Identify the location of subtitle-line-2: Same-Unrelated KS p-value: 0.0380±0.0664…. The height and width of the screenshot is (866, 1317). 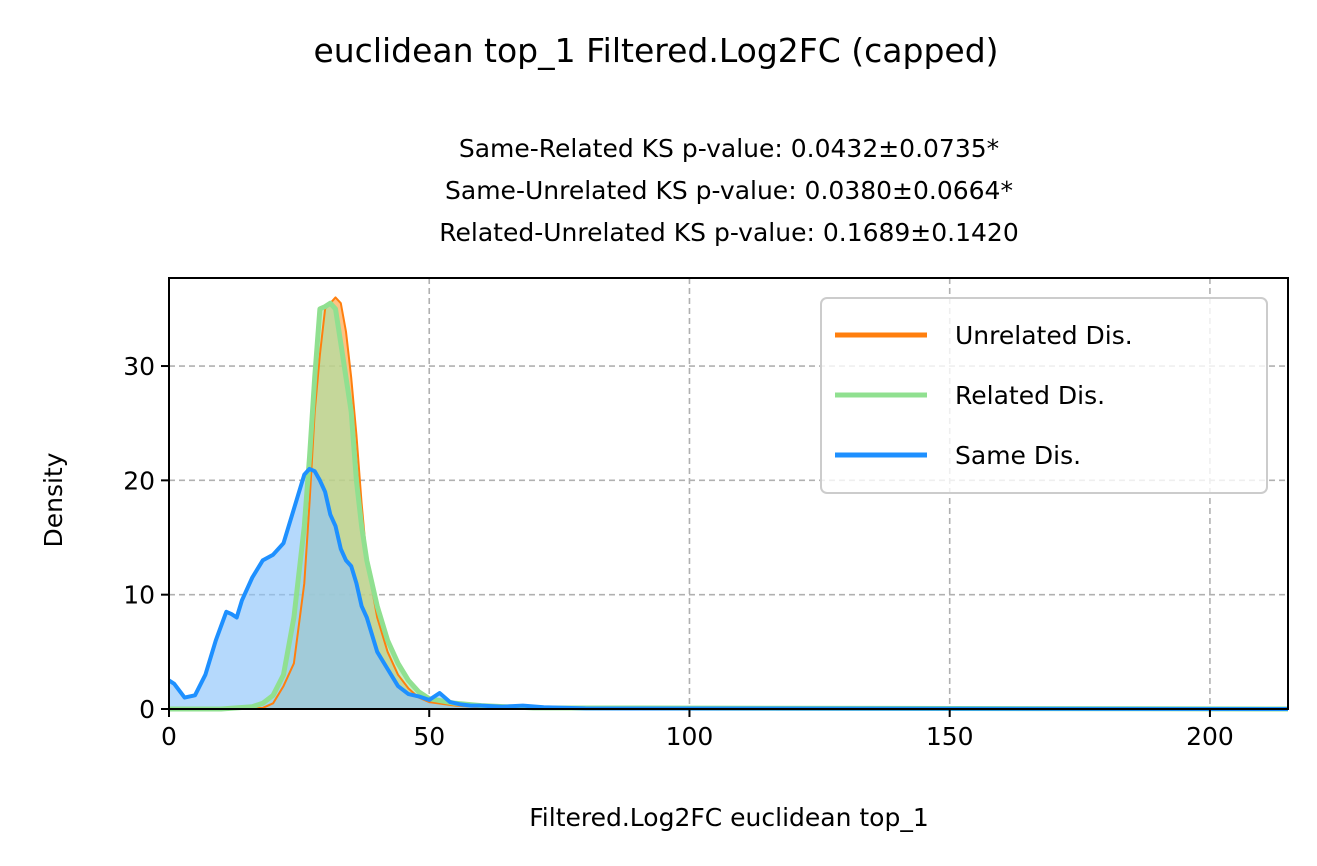
(729, 190).